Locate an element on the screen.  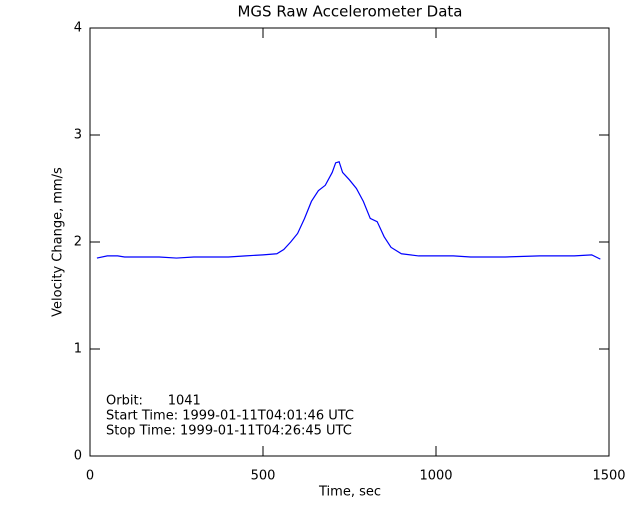
y-tick-label: 2 is located at coordinates (78, 242).